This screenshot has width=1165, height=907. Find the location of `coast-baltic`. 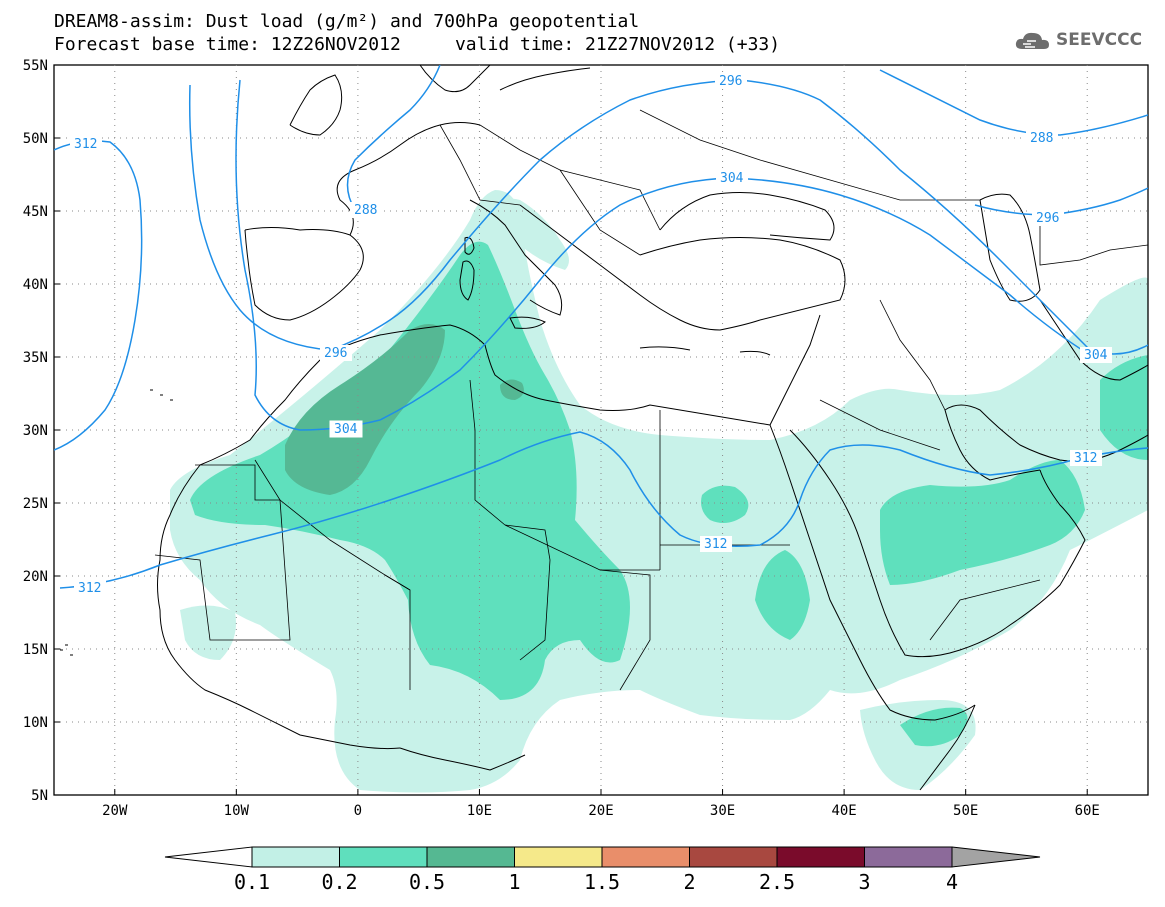

coast-baltic is located at coordinates (545, 79).